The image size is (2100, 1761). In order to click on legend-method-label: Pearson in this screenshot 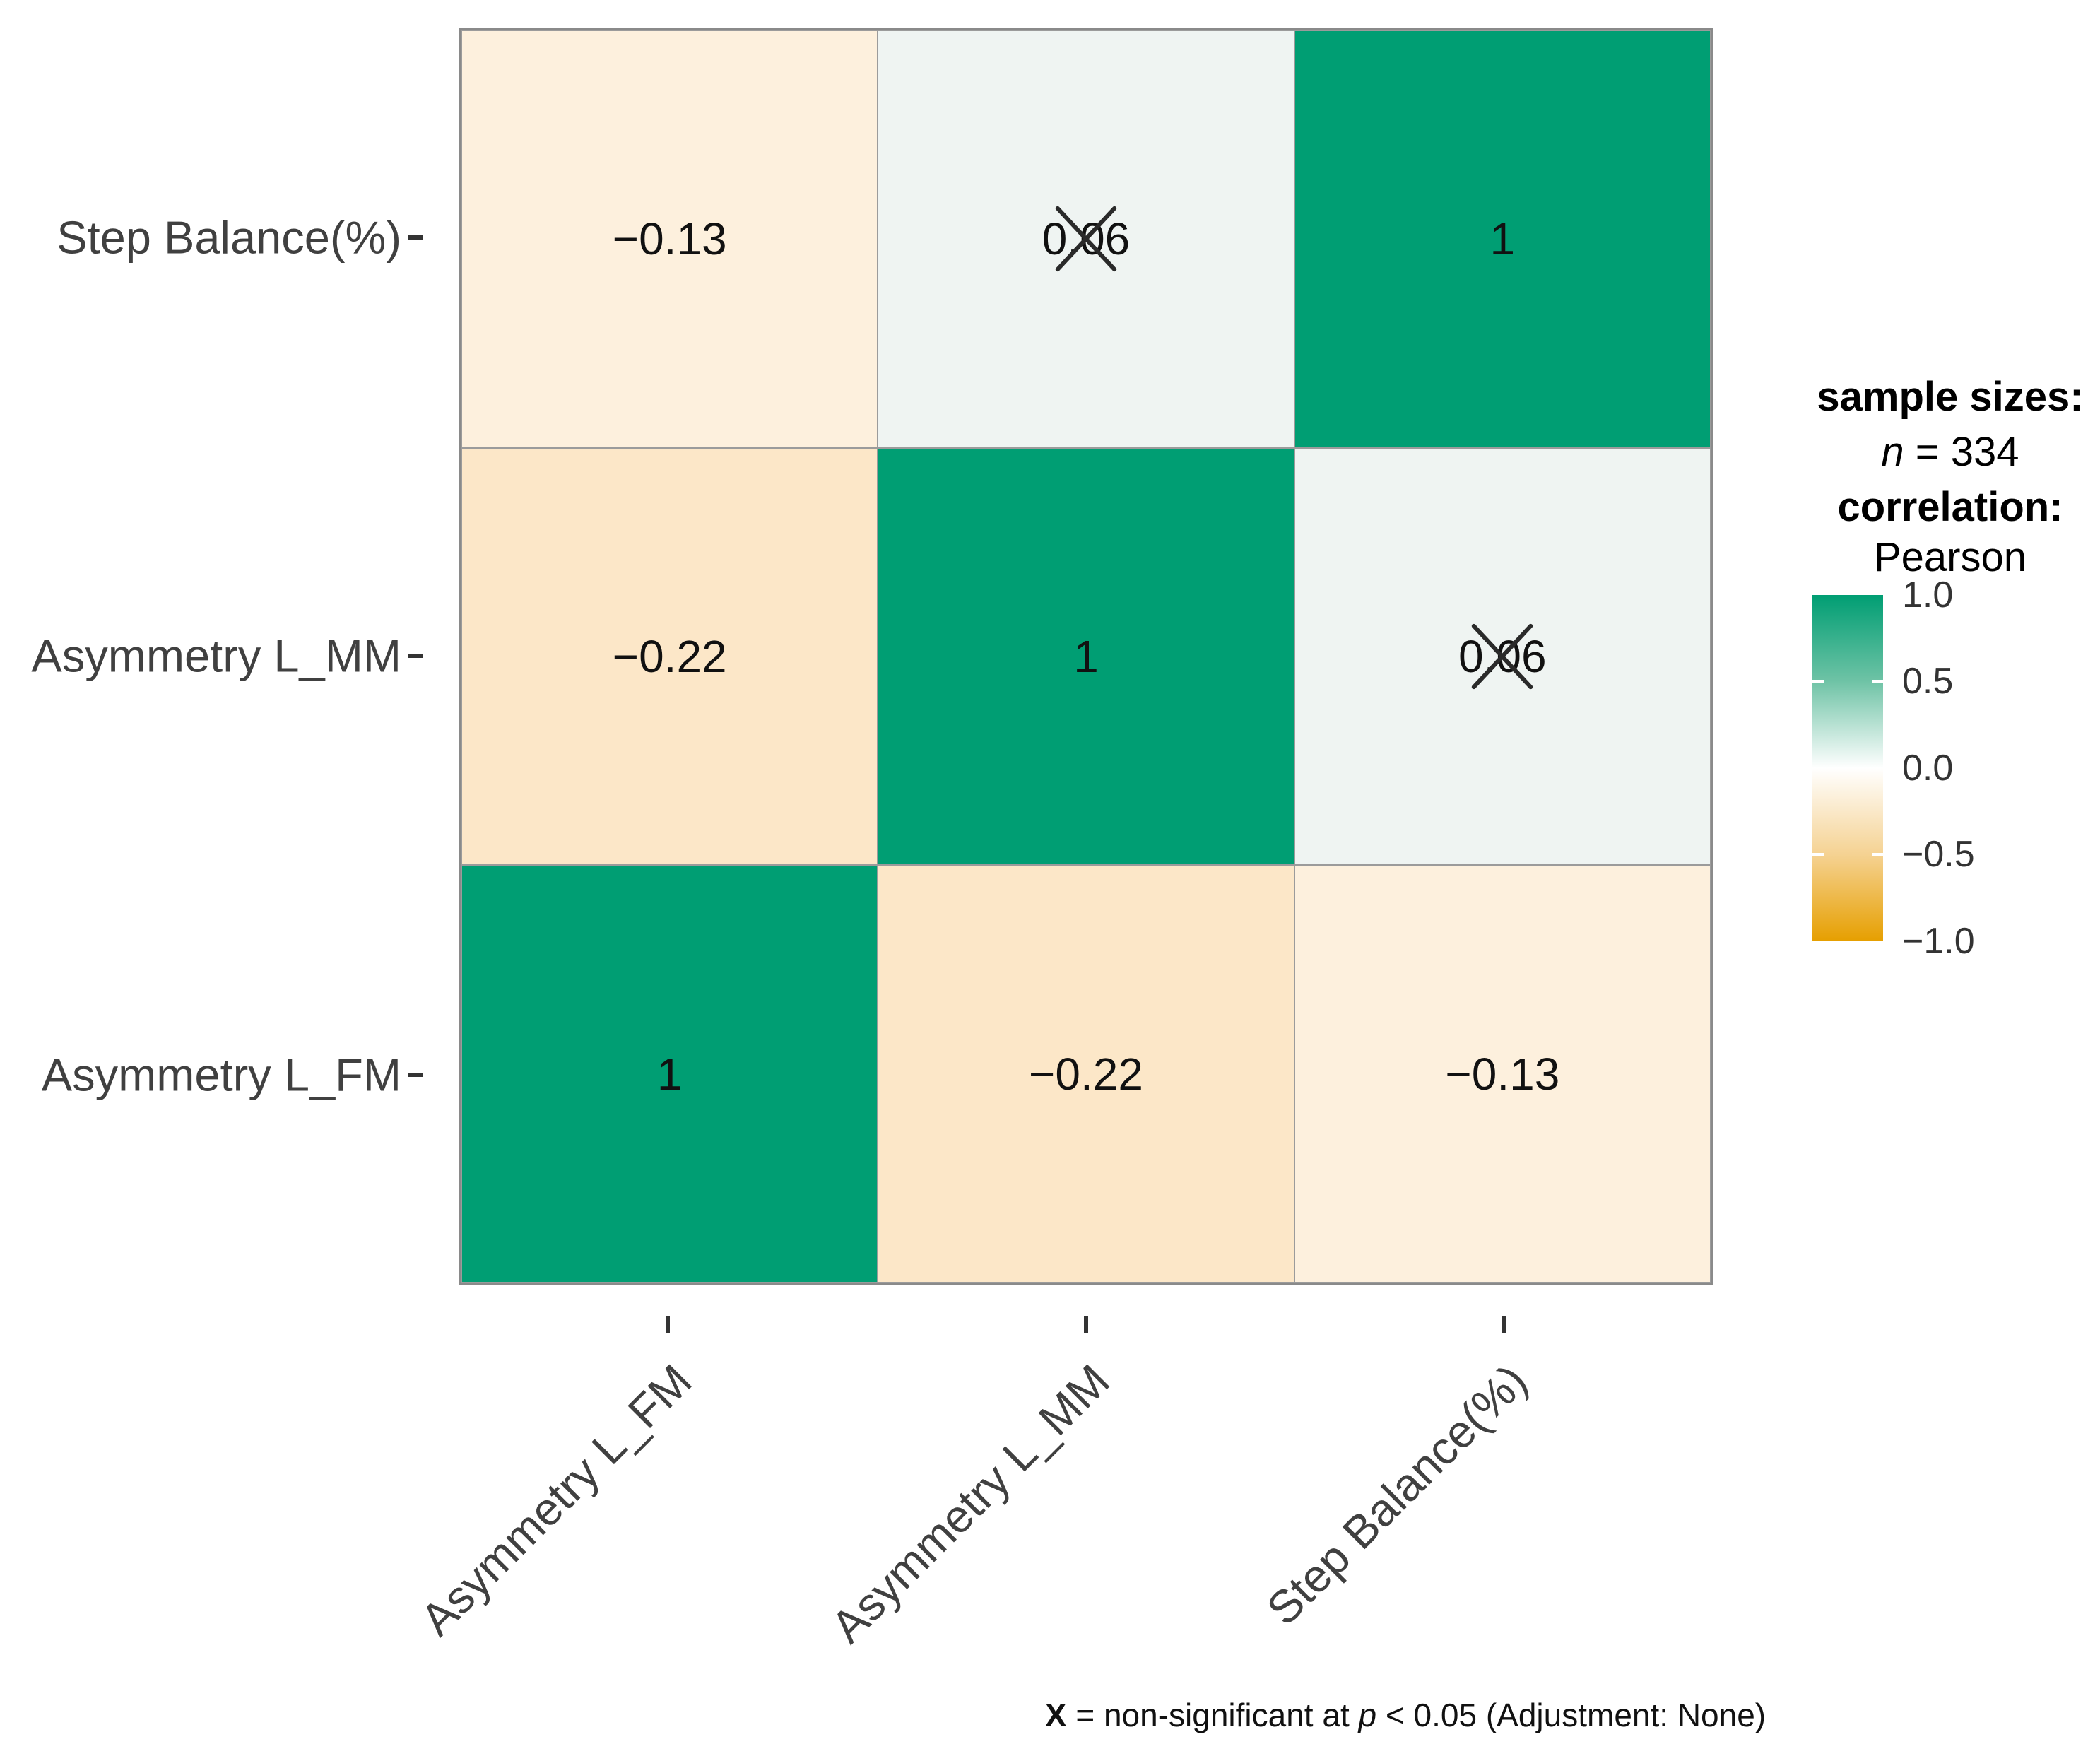, I will do `click(1950, 557)`.